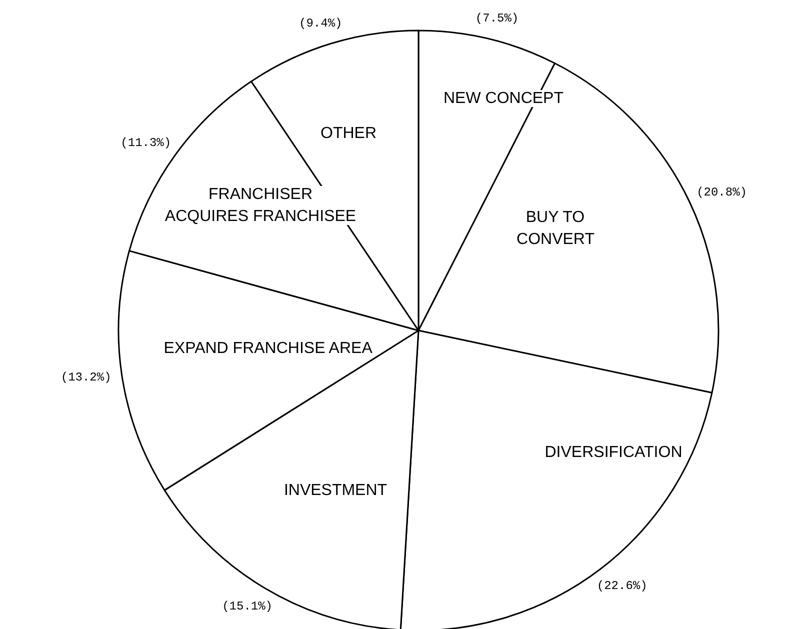  What do you see at coordinates (320, 23) in the screenshot?
I see `data-label: (9.4%)` at bounding box center [320, 23].